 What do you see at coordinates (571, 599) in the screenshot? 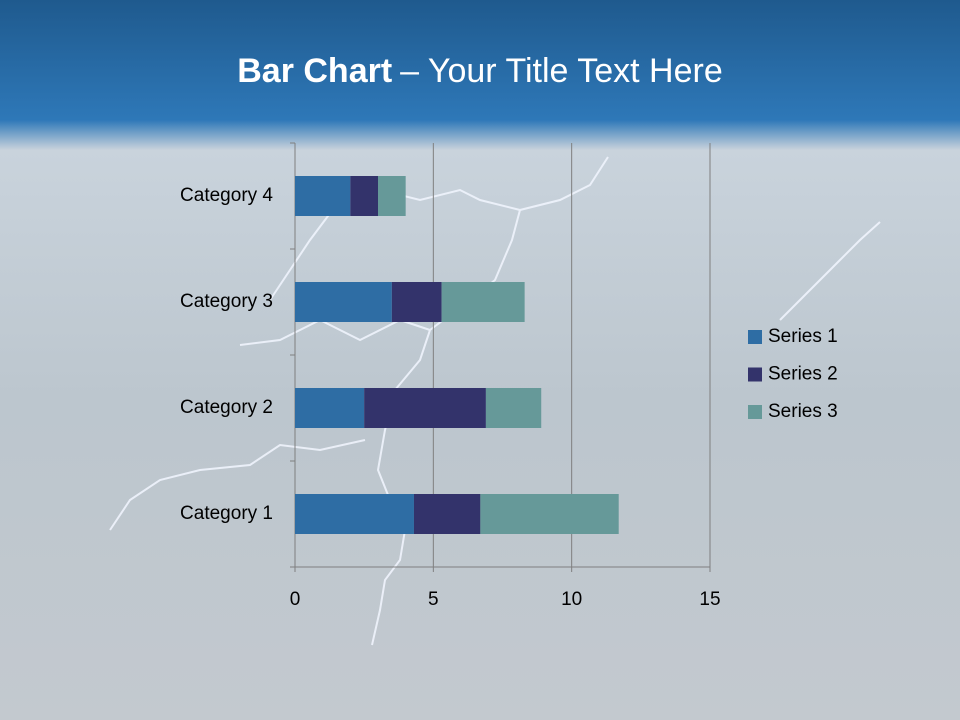
I see `x-tick-label: 10` at bounding box center [571, 599].